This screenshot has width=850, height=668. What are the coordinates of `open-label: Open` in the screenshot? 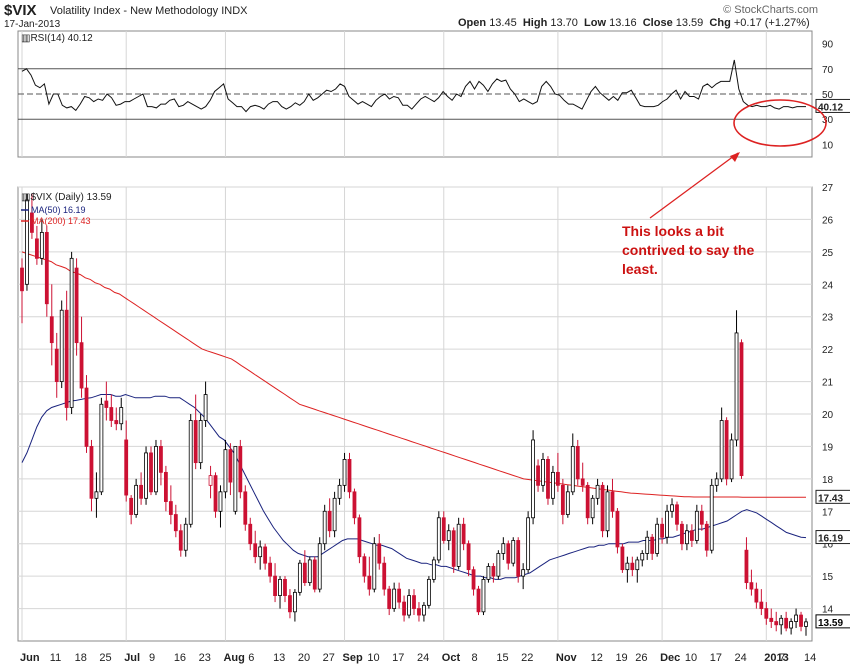 It's located at (472, 23).